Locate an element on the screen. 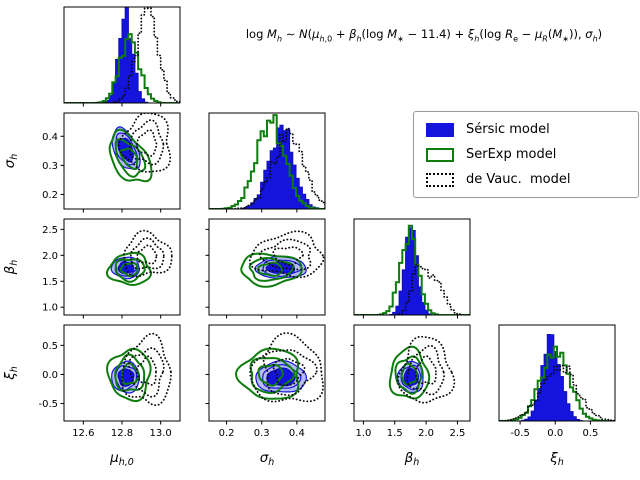  x-axis-label-xi_h: ξh is located at coordinates (556, 459).